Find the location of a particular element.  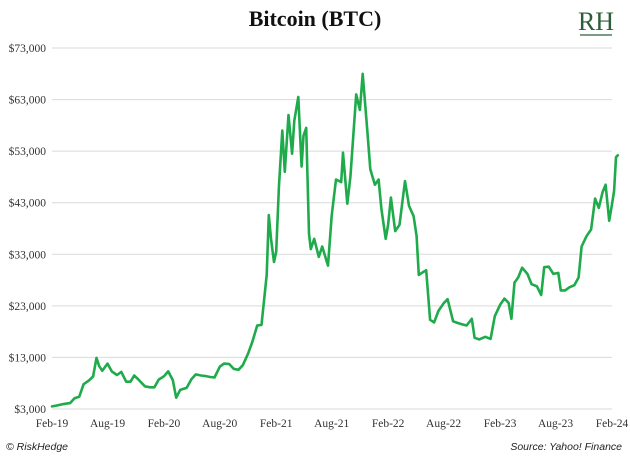

x-tick-label: Feb-21 is located at coordinates (276, 424).